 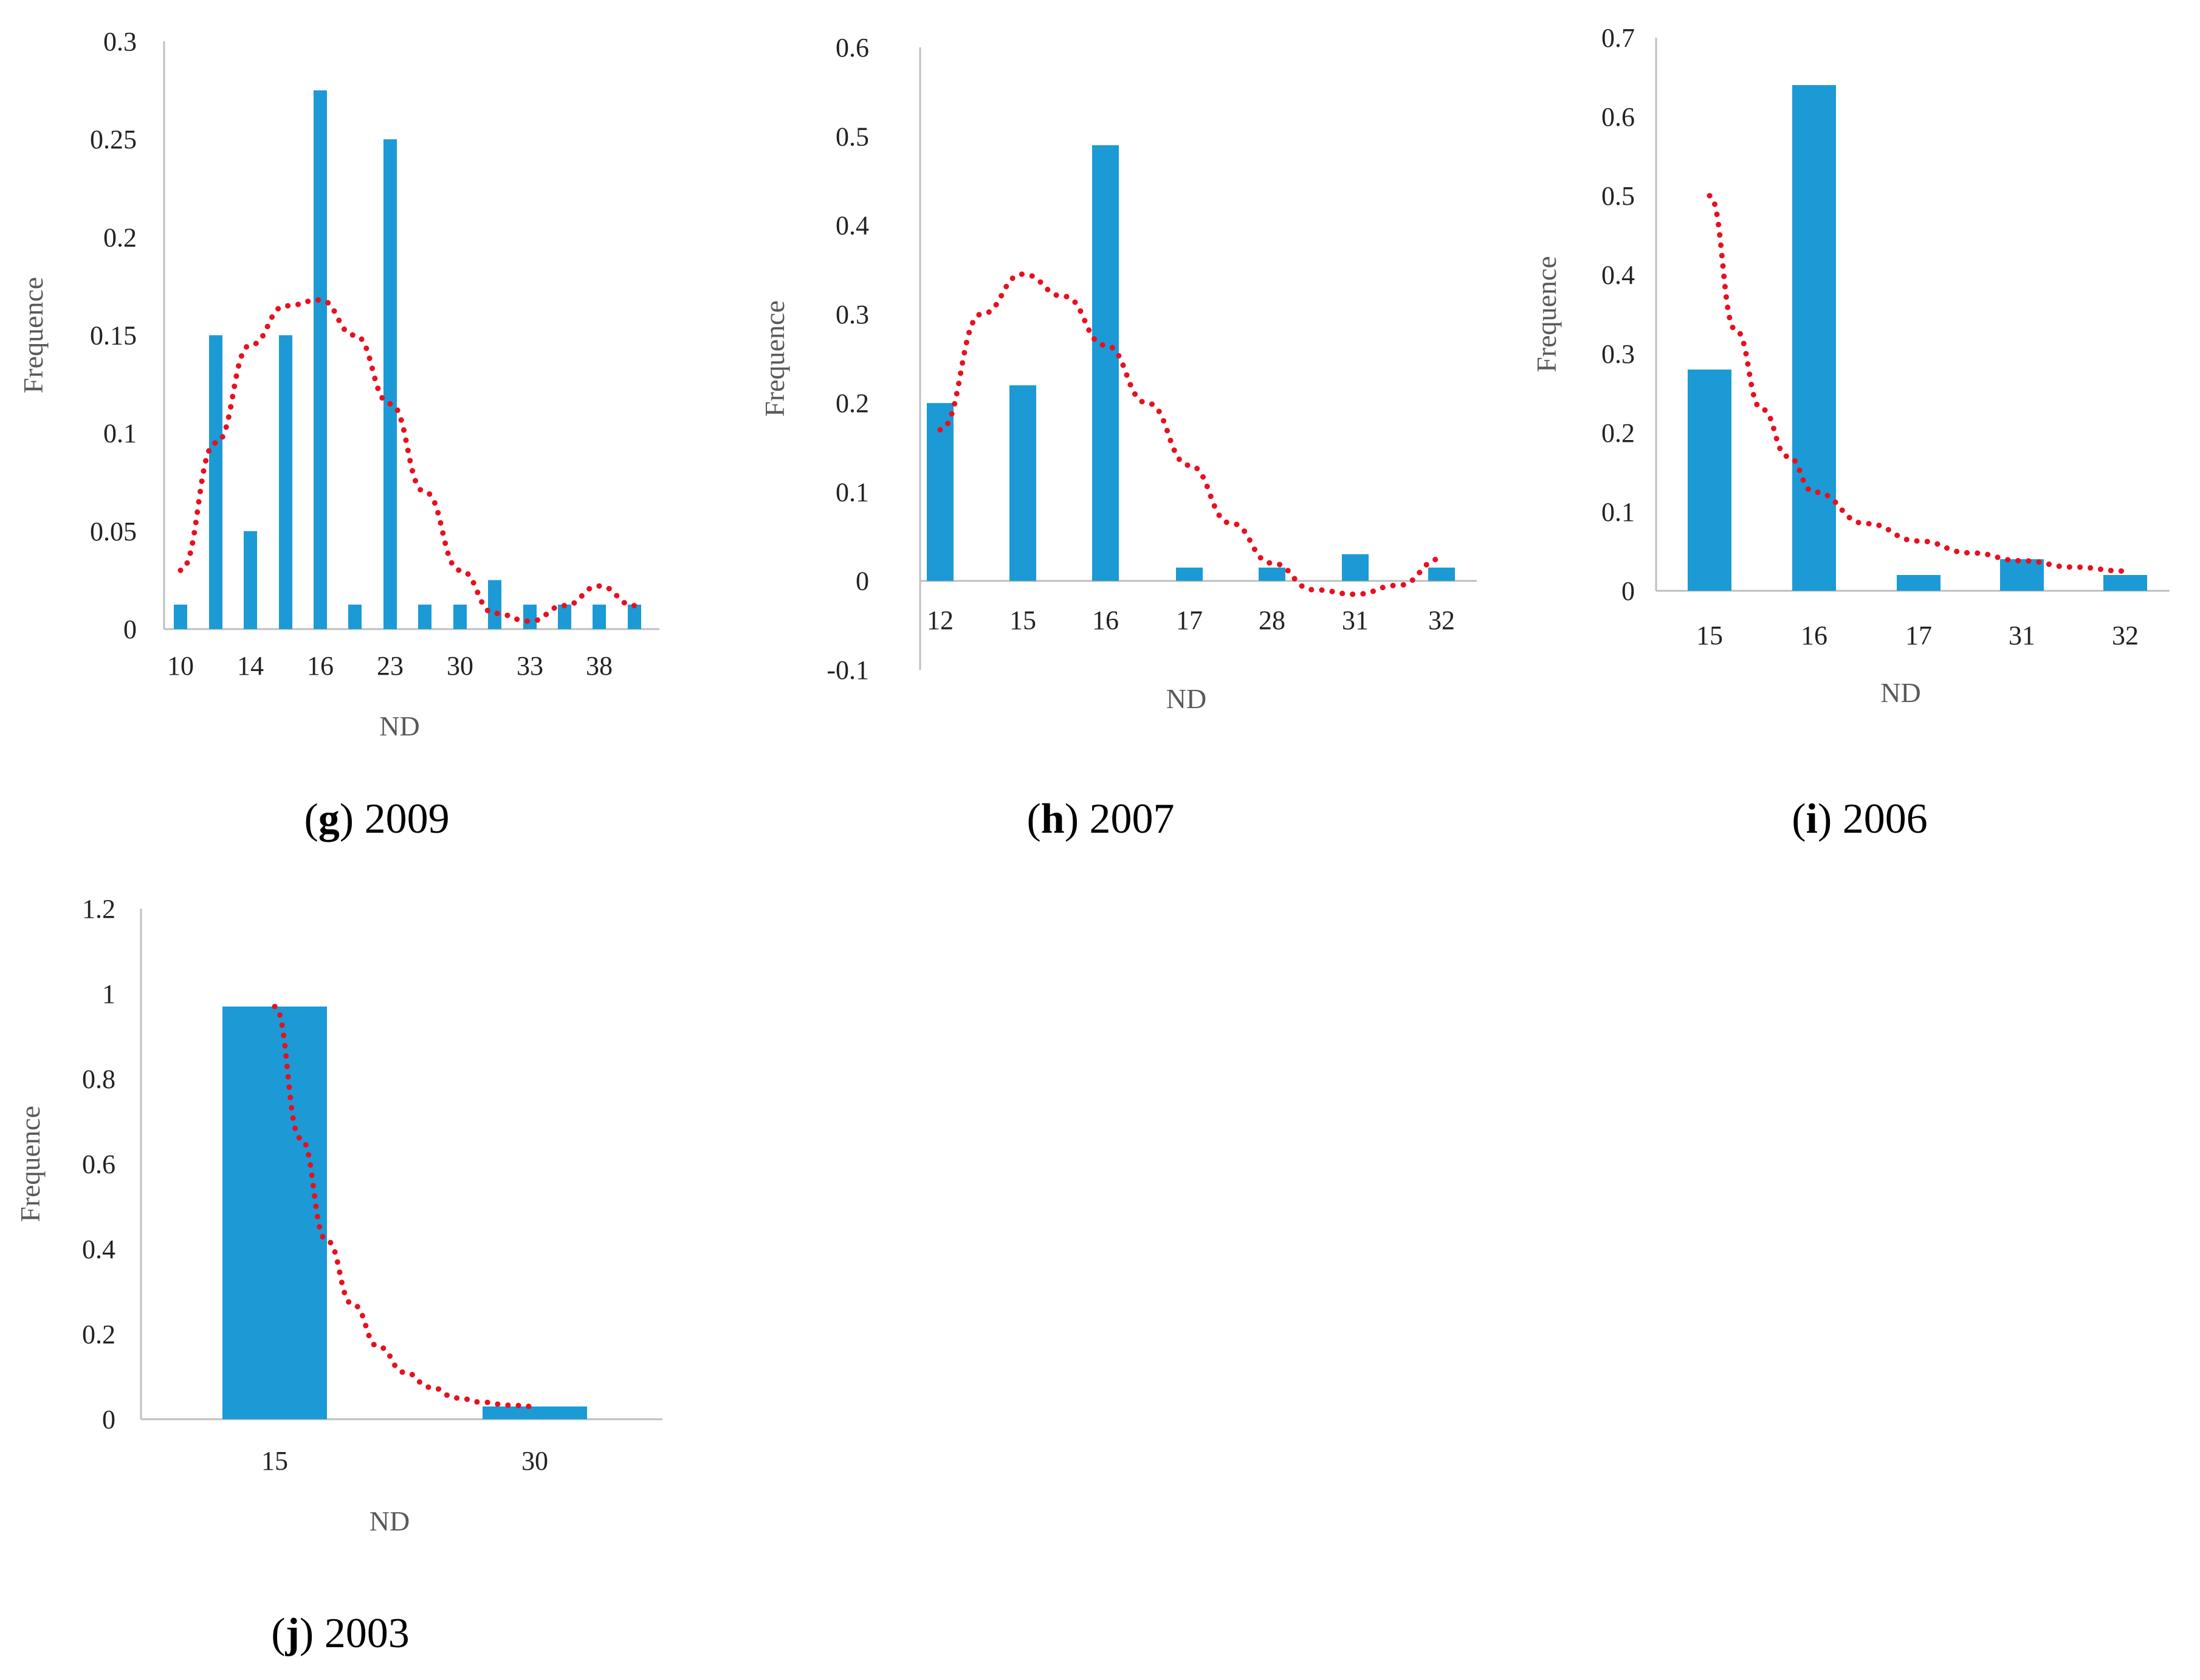 What do you see at coordinates (250, 666) in the screenshot?
I see `x-tick-label: 14` at bounding box center [250, 666].